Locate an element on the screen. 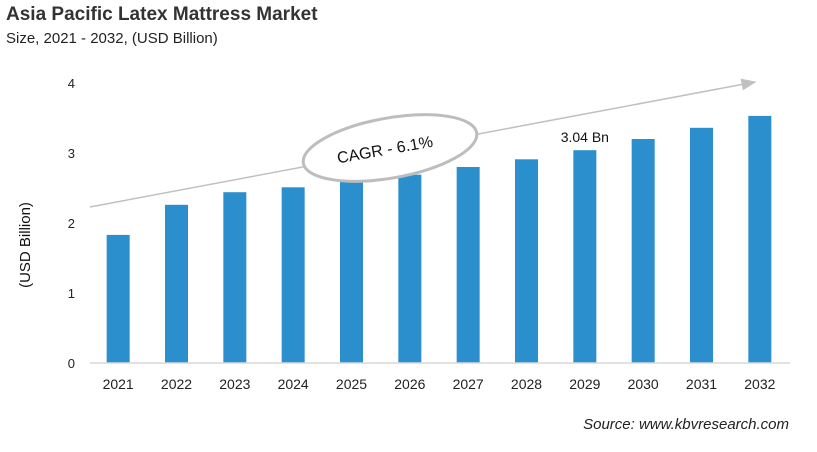 Image resolution: width=817 pixels, height=452 pixels. bar-2026 is located at coordinates (410, 268).